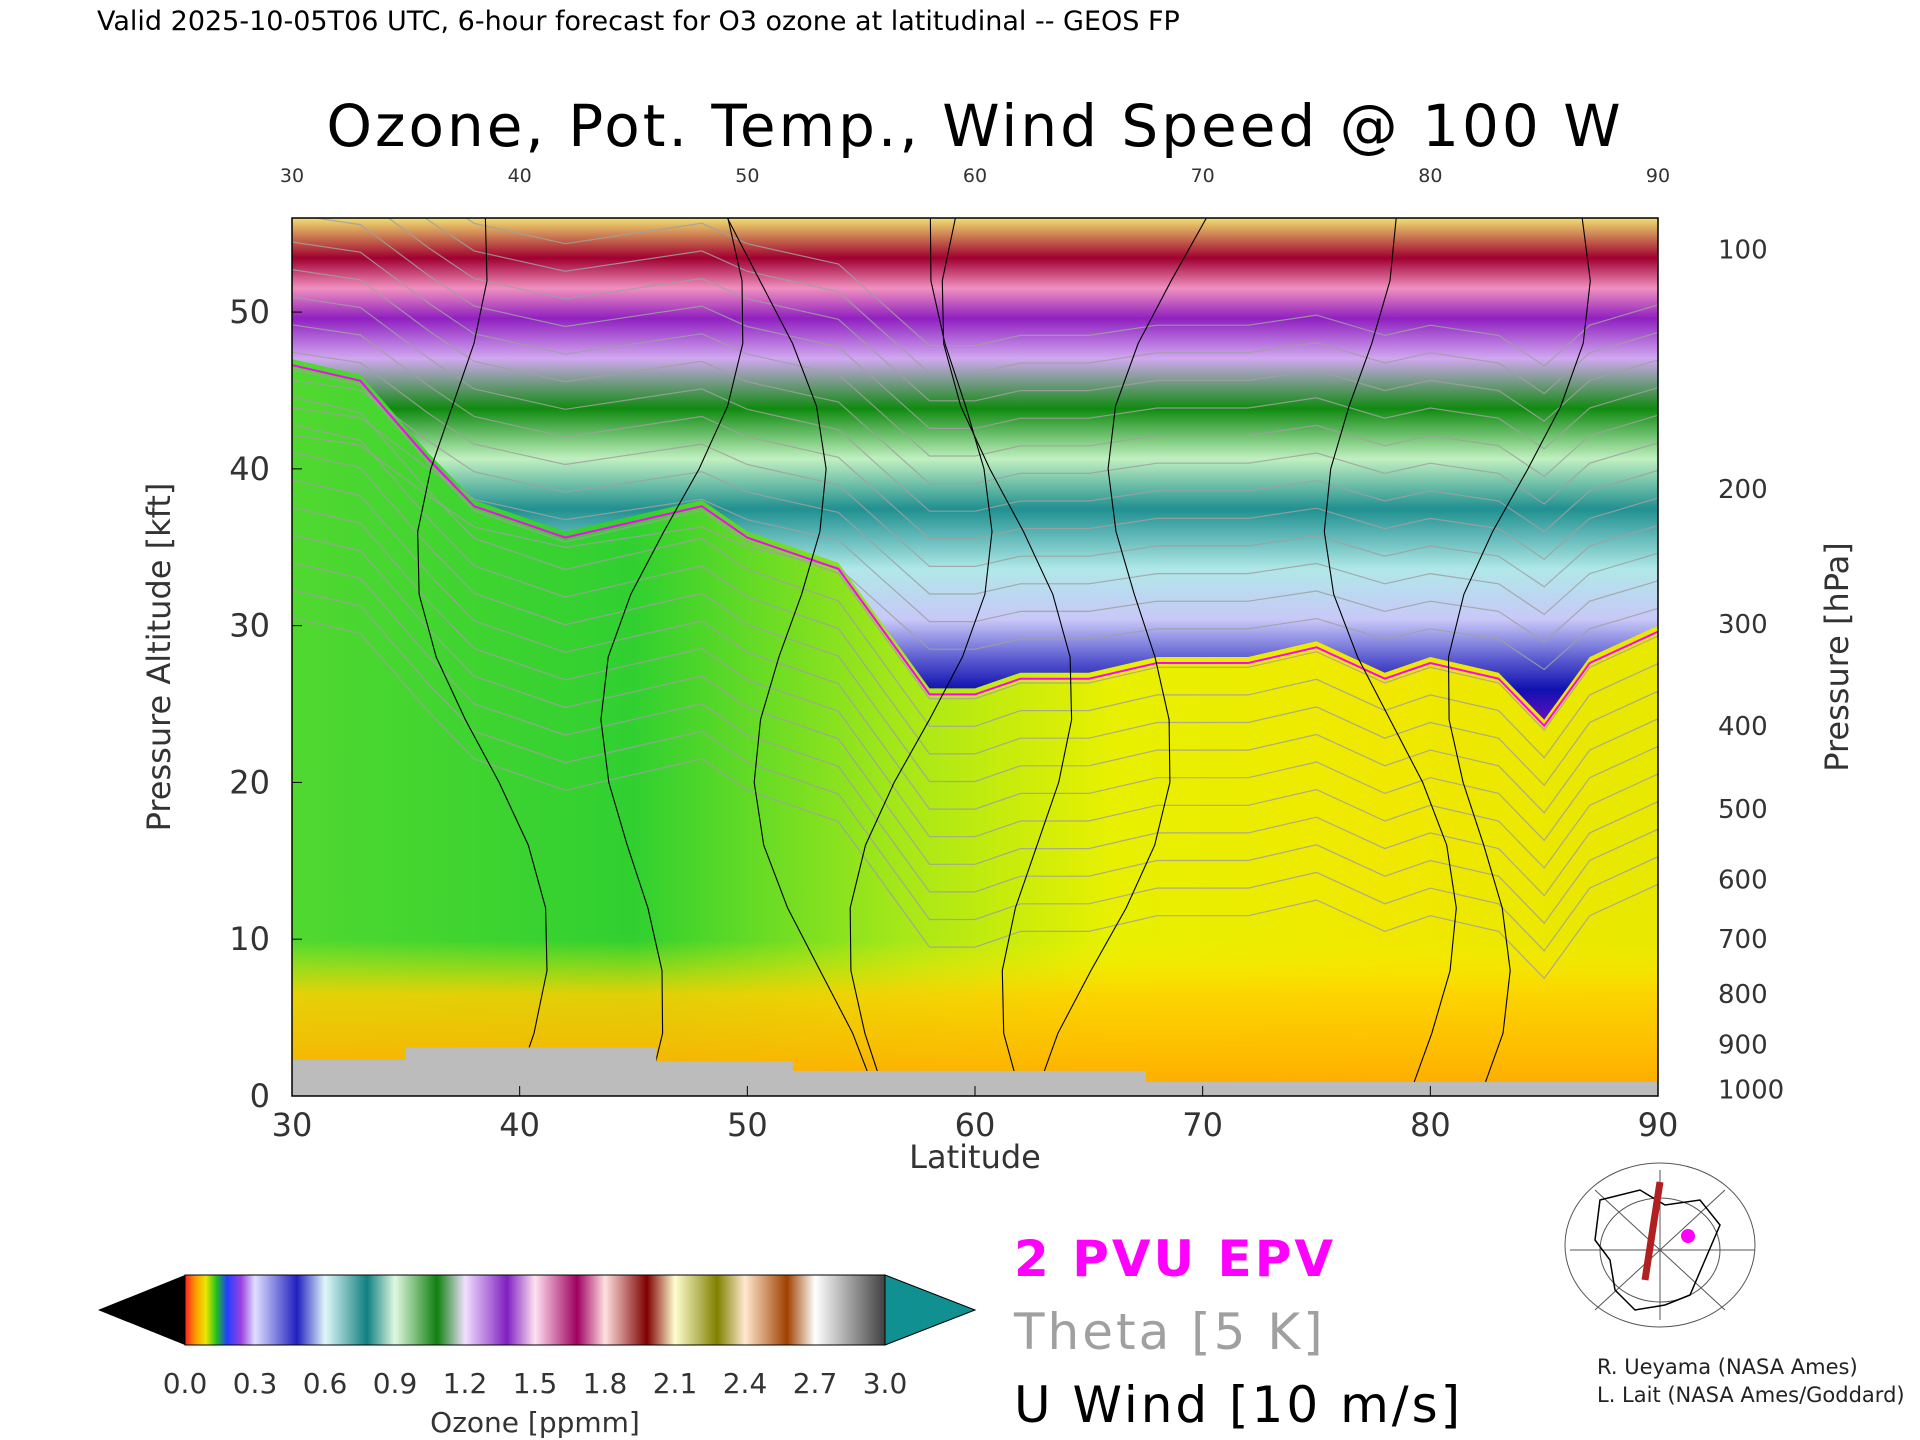 Image resolution: width=1920 pixels, height=1440 pixels. I want to click on colorbar-tick-label: 0.6, so click(325, 1383).